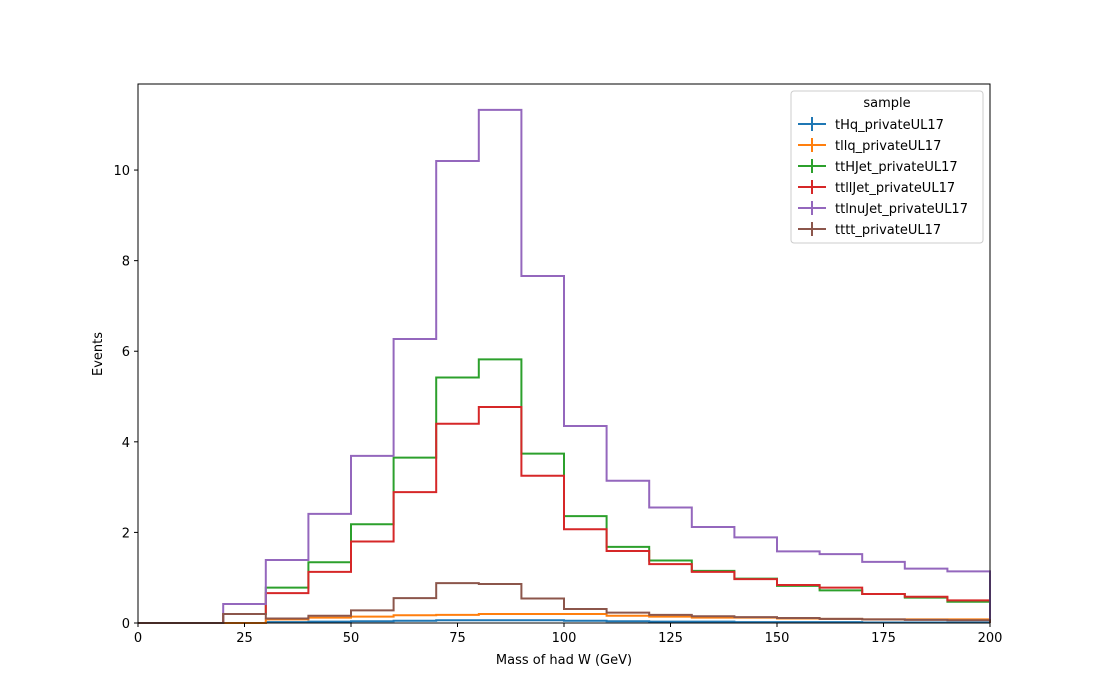  Describe the element at coordinates (901, 209) in the screenshot. I see `legend-label-ttlnujet-privateul17: ttlnuJet_privateUL17` at that location.